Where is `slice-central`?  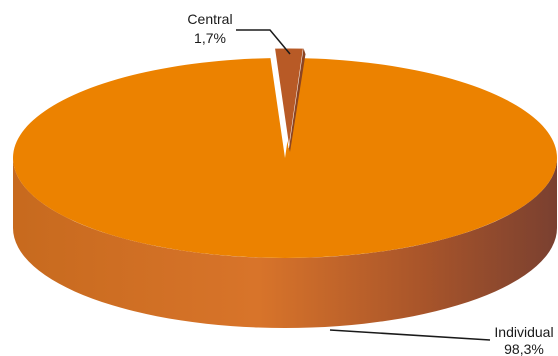 slice-central is located at coordinates (289, 98).